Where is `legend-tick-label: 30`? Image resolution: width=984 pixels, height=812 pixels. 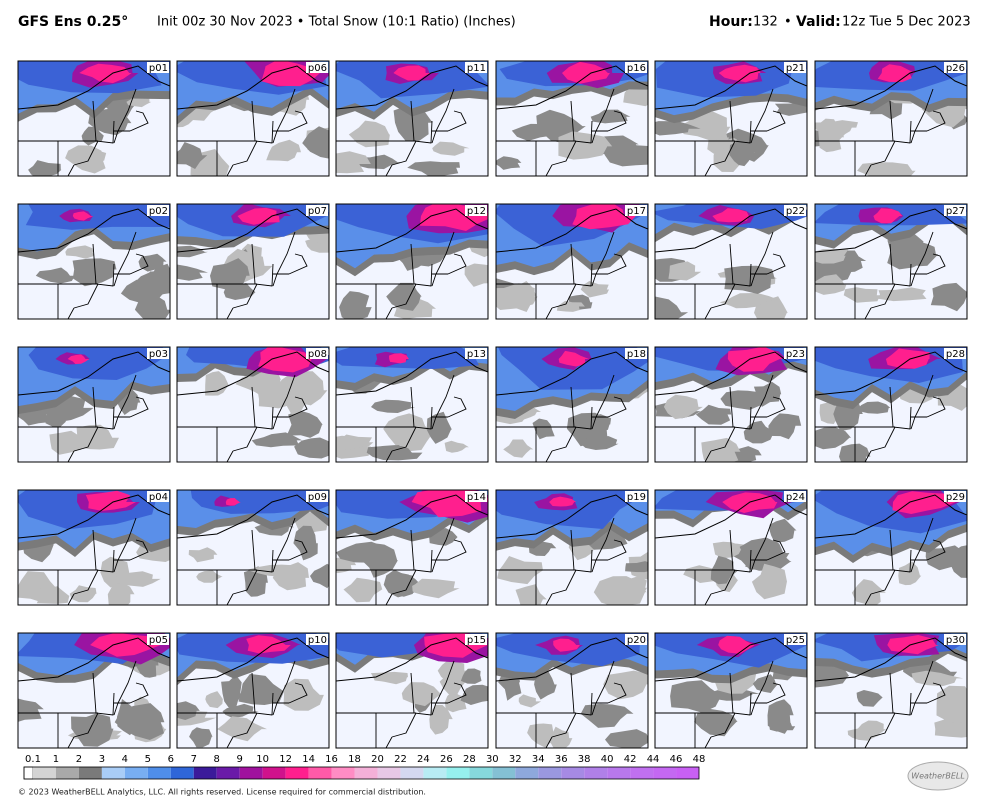 legend-tick-label: 30 is located at coordinates (492, 759).